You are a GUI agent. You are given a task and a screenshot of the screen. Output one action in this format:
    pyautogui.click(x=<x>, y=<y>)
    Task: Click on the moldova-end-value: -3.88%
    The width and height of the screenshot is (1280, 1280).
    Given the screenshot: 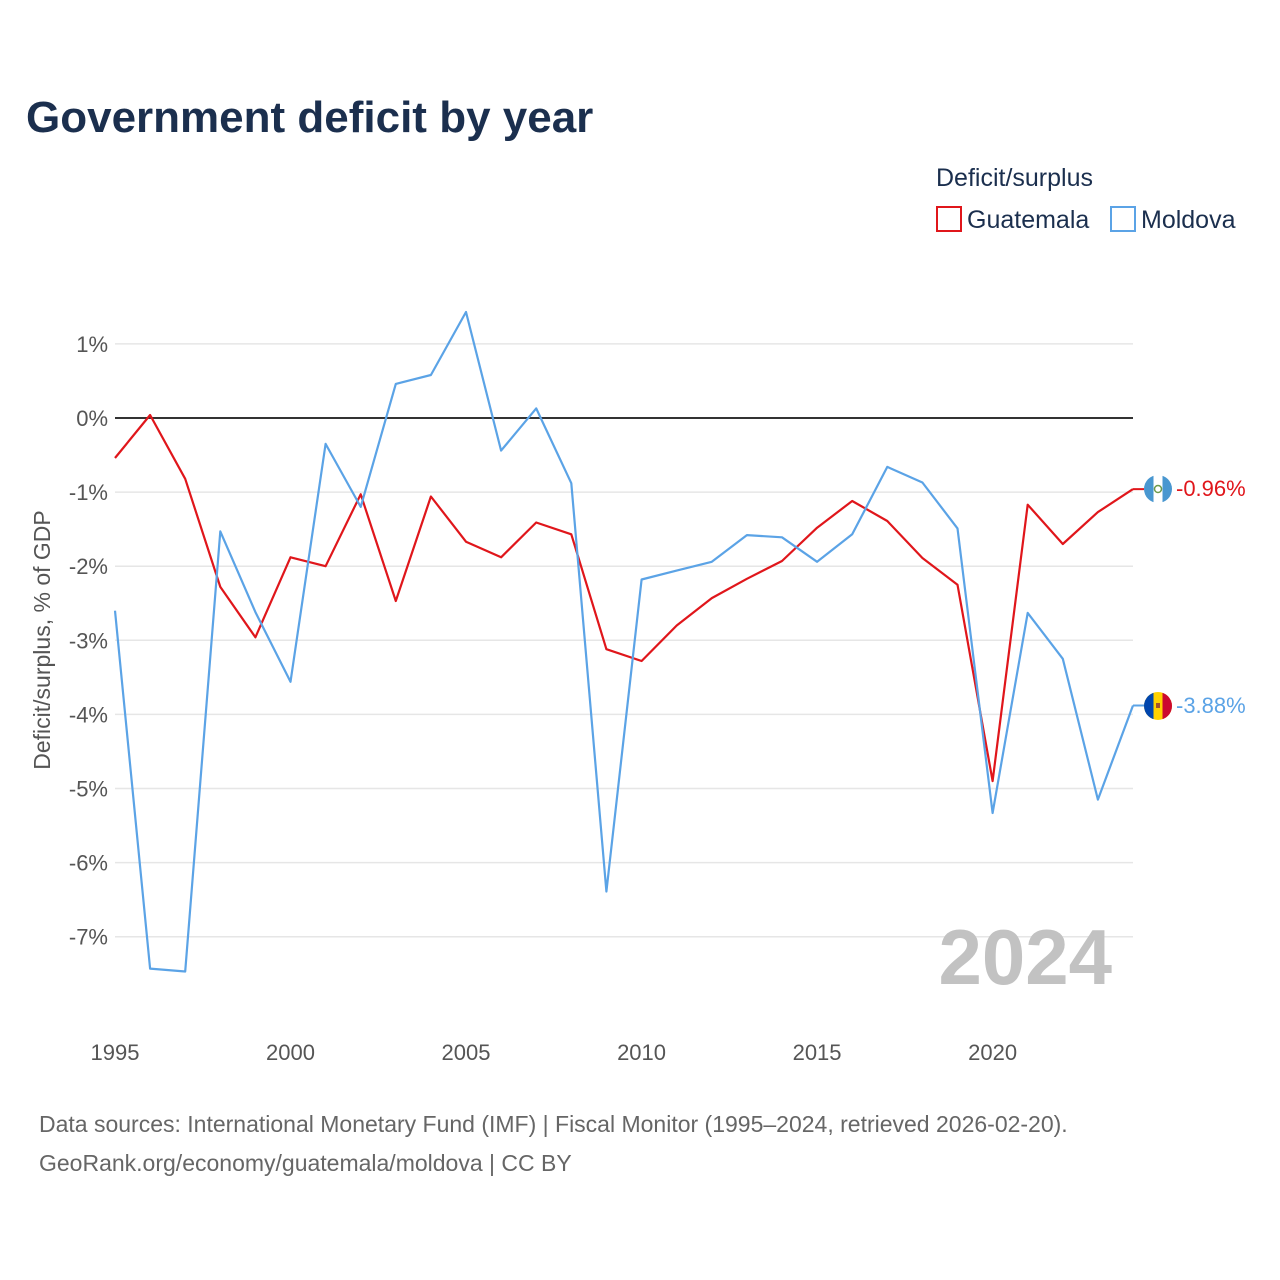 What is the action you would take?
    pyautogui.click(x=1211, y=705)
    